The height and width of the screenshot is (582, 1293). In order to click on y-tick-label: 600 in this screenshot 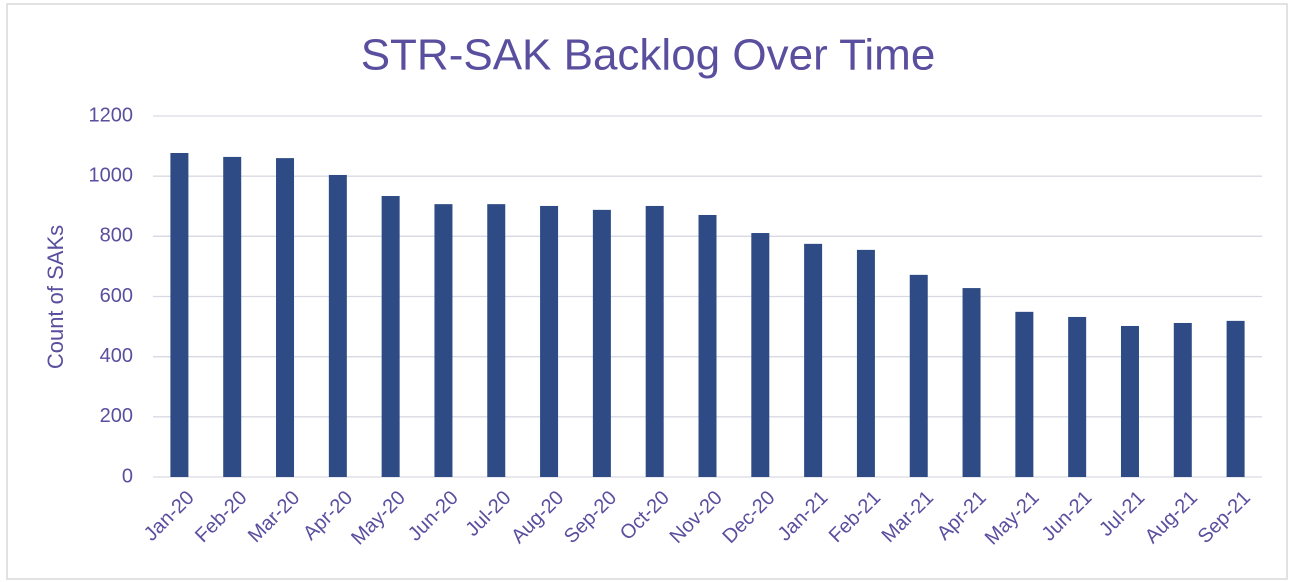, I will do `click(116, 296)`.